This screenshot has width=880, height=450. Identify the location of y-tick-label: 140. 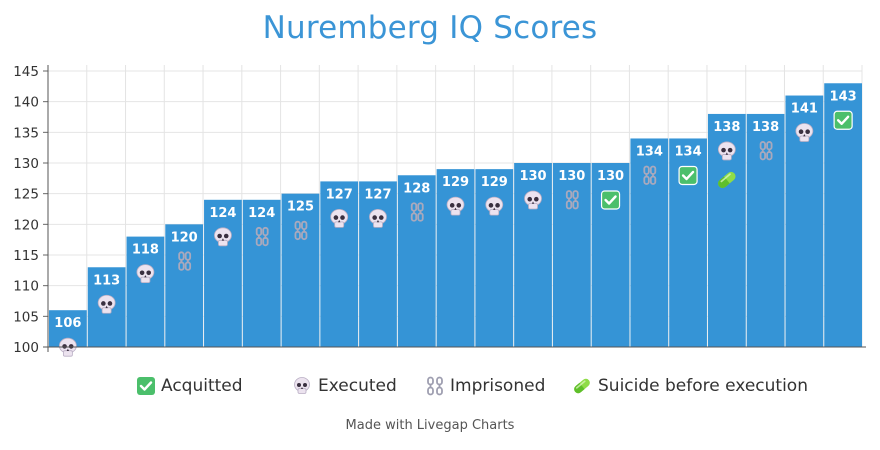
(26, 103).